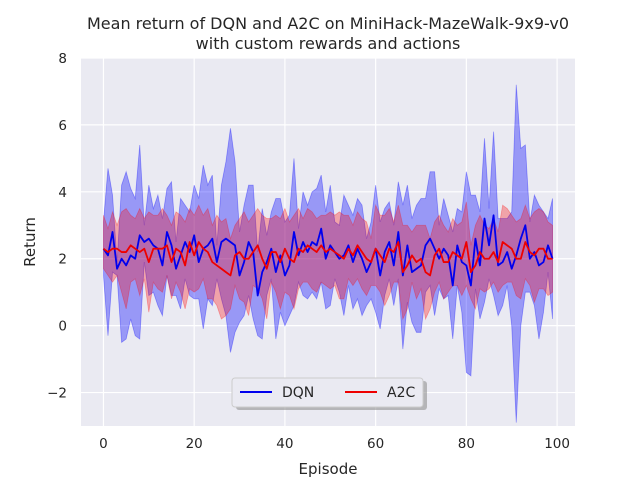 The image size is (640, 480). Describe the element at coordinates (557, 444) in the screenshot. I see `x-tick-label: 100` at that location.